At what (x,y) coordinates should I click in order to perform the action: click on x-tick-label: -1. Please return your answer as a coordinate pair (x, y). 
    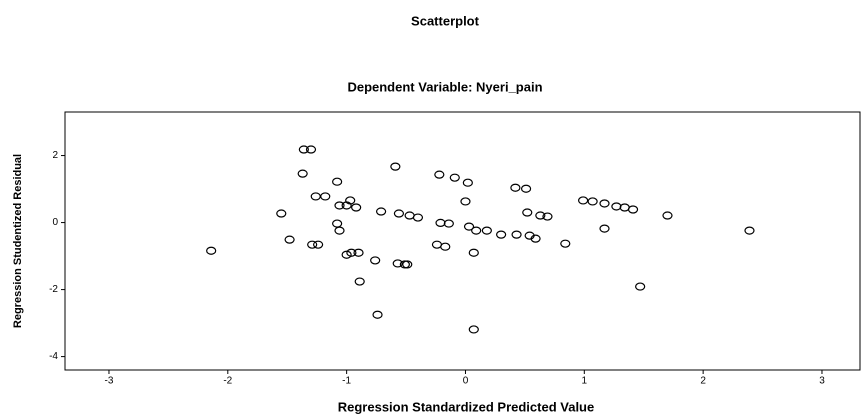
    Looking at the image, I should click on (346, 381).